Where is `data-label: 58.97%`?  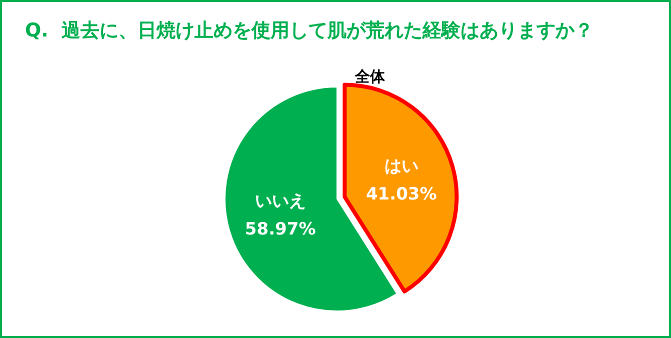 data-label: 58.97% is located at coordinates (280, 229).